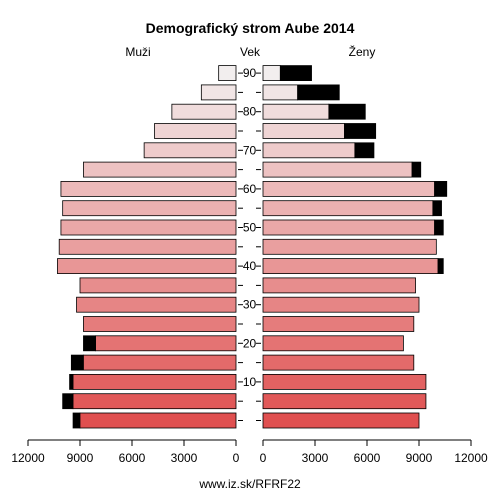 This screenshot has width=500, height=500. What do you see at coordinates (250, 228) in the screenshot?
I see `age-tick-label: 50` at bounding box center [250, 228].